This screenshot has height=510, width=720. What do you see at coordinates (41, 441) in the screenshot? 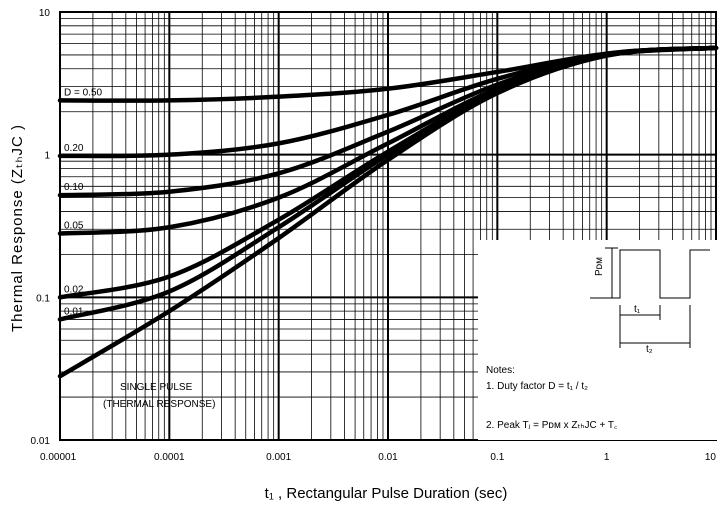
I see `y-tick-label: 0.01` at bounding box center [41, 441].